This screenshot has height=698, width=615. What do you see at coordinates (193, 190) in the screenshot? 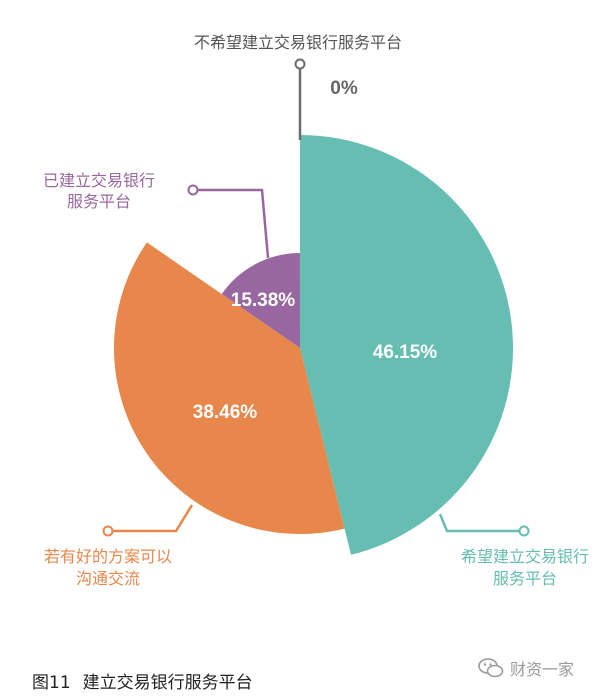
I see `callout-line-purple-end-dot` at bounding box center [193, 190].